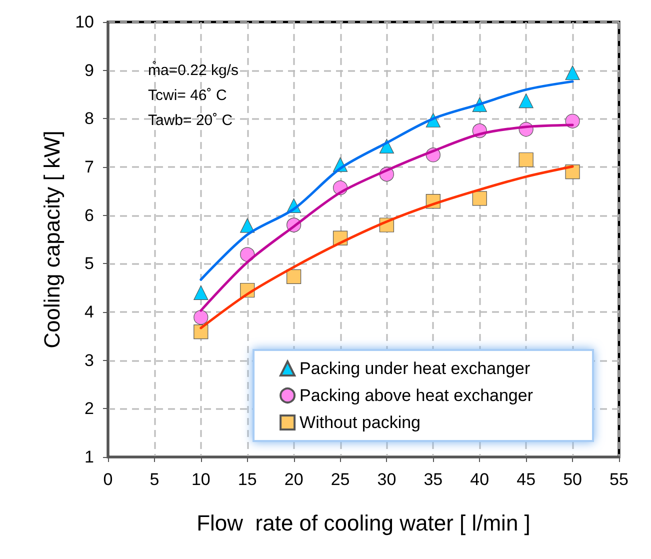  What do you see at coordinates (247, 479) in the screenshot?
I see `x-tick-label: 15` at bounding box center [247, 479].